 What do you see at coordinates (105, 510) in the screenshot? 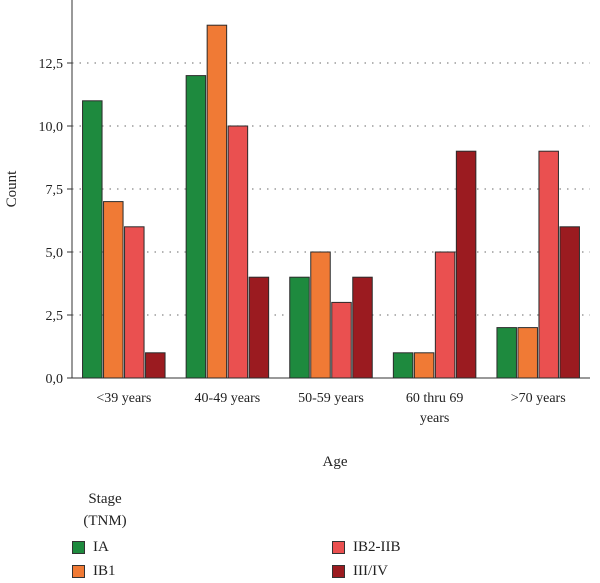
I see `legend-title: Stage (TNM)` at bounding box center [105, 510].